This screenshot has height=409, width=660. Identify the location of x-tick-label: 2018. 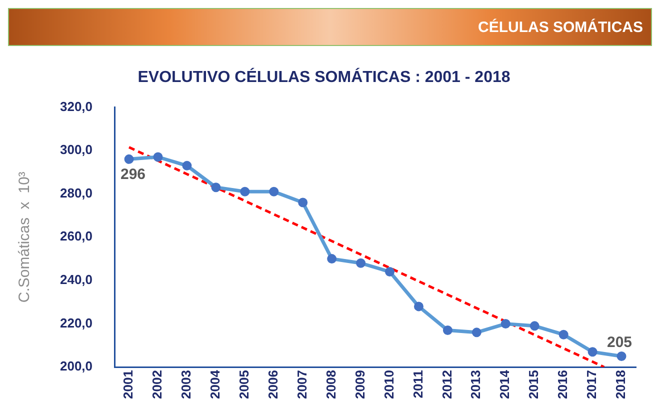
(620, 384).